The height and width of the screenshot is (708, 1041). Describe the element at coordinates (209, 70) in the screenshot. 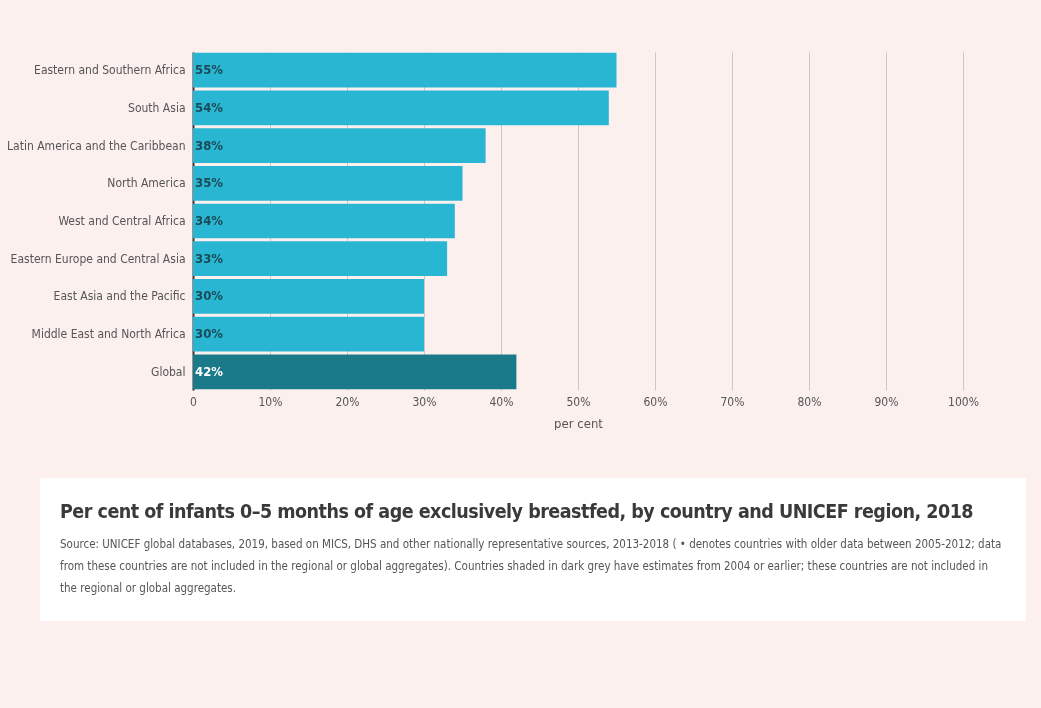

I see `data-label: 55%` at that location.